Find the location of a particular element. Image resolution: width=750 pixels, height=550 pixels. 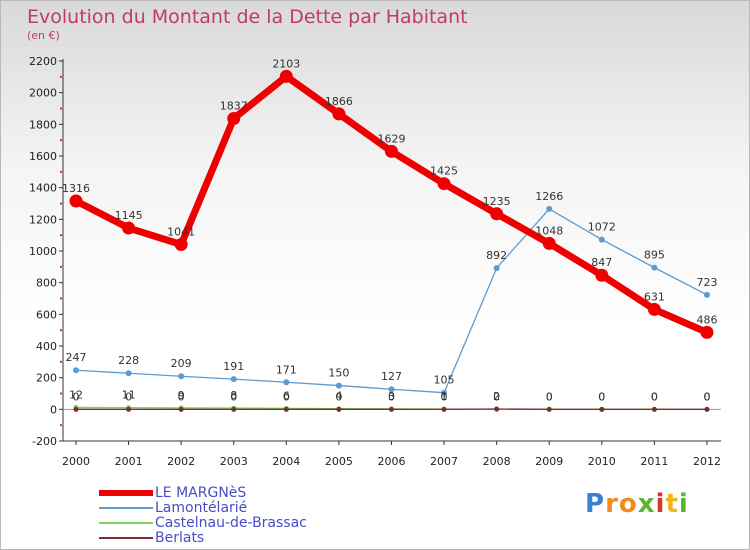

proxiti-logo: Proxiti is located at coordinates (637, 504).